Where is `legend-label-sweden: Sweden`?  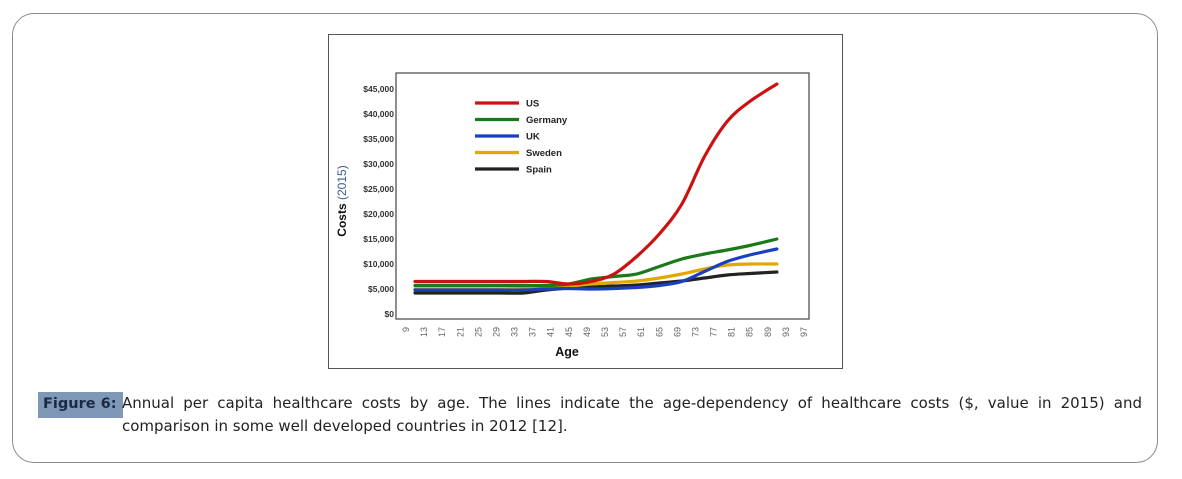 legend-label-sweden: Sweden is located at coordinates (544, 153).